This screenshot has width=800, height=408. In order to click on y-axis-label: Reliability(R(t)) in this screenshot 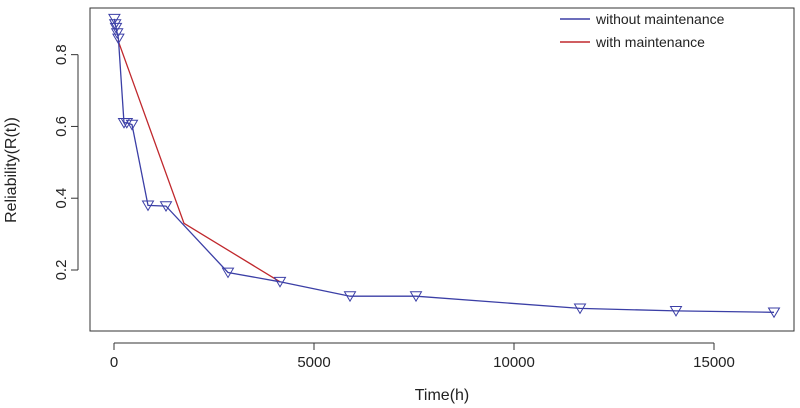, I will do `click(11, 170)`.